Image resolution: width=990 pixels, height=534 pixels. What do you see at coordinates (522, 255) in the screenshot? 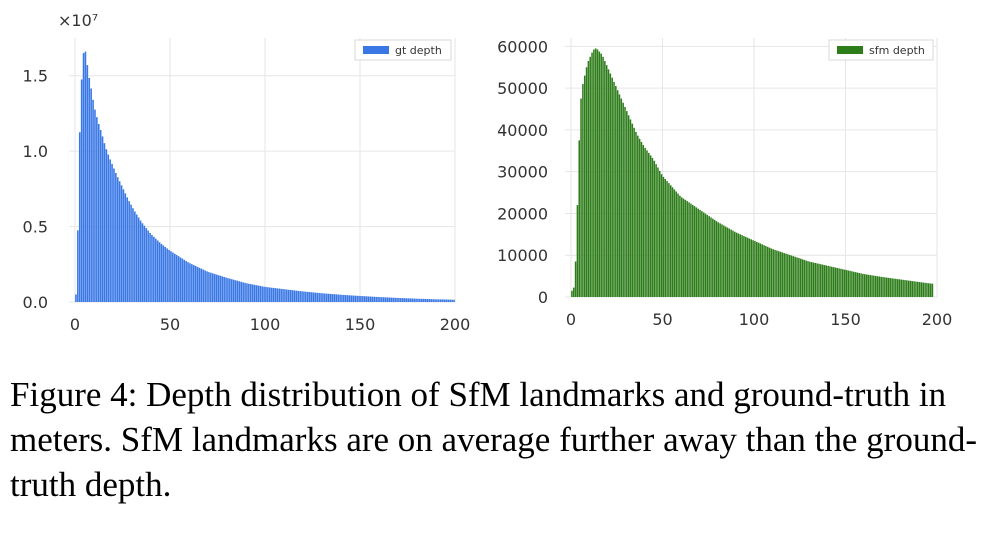
I see `y-tick-label: 10000` at bounding box center [522, 255].